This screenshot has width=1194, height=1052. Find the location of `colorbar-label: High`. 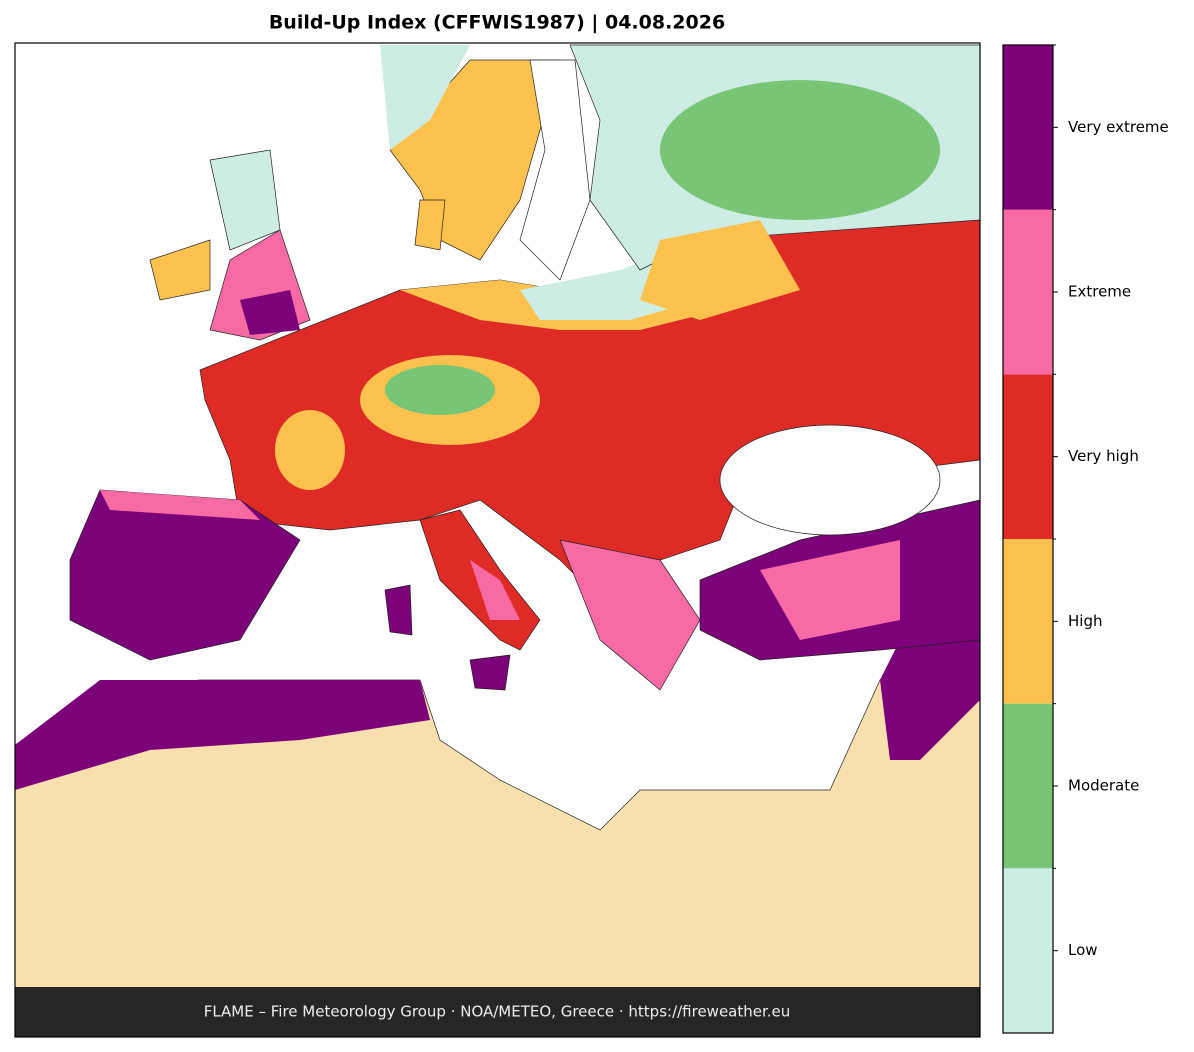

colorbar-label: High is located at coordinates (1085, 621).